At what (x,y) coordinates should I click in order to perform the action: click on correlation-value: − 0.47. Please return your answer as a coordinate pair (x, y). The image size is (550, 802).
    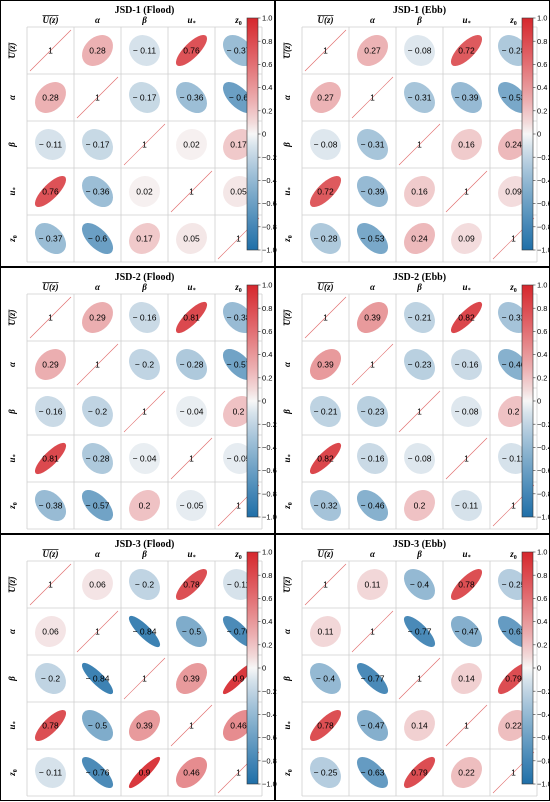
    Looking at the image, I should click on (373, 726).